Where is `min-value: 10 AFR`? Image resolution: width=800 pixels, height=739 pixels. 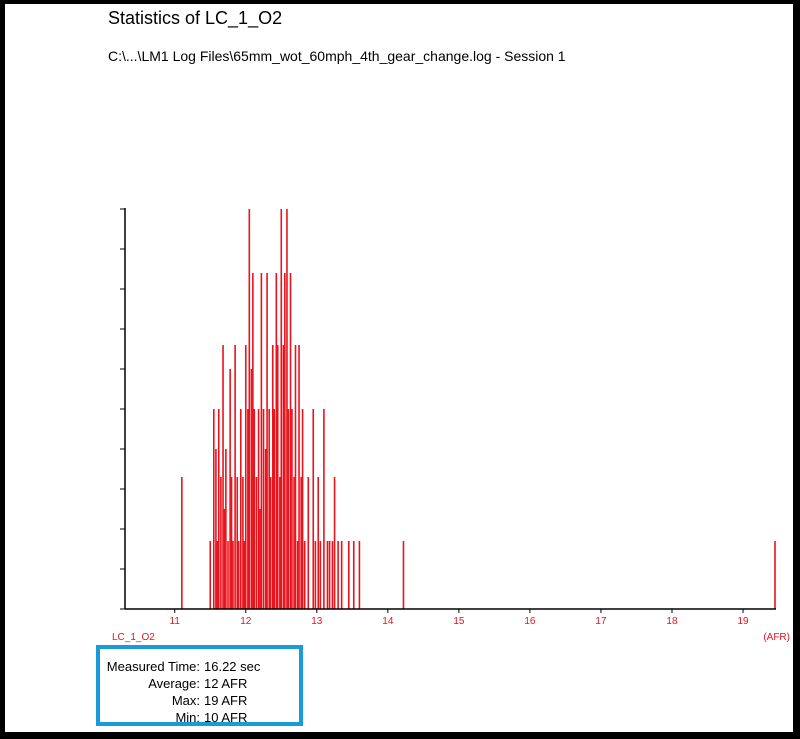
min-value: 10 AFR is located at coordinates (226, 717).